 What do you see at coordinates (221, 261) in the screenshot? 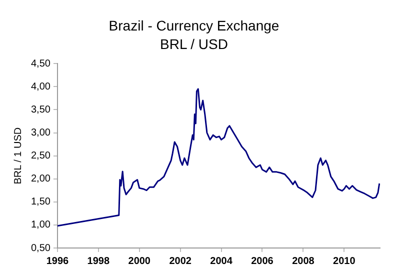
I see `x-tick-label: 2004` at bounding box center [221, 261].